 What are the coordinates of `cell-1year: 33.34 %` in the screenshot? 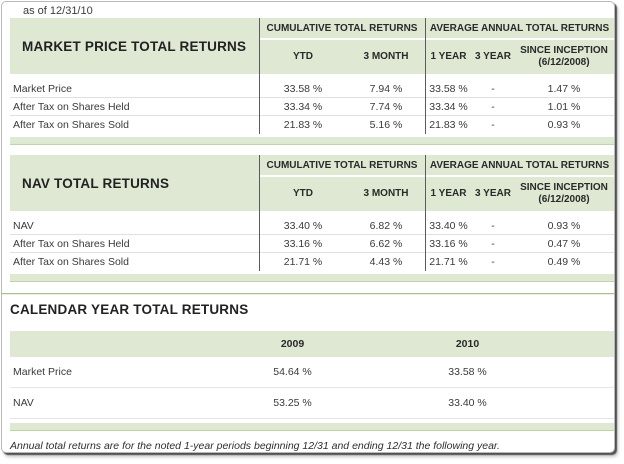 It's located at (448, 107).